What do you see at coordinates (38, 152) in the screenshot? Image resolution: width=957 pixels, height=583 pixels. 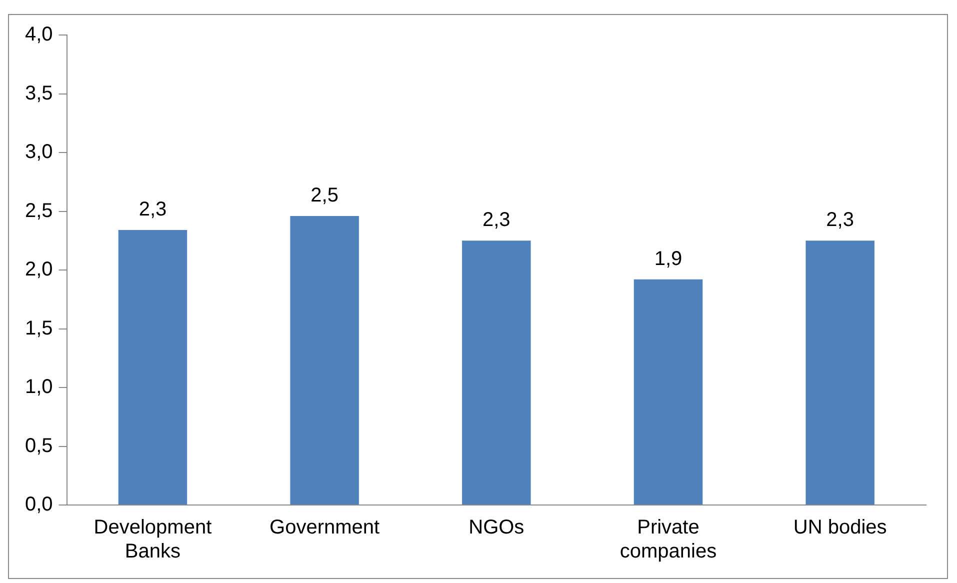 I see `y-tick-label: 3,0` at bounding box center [38, 152].